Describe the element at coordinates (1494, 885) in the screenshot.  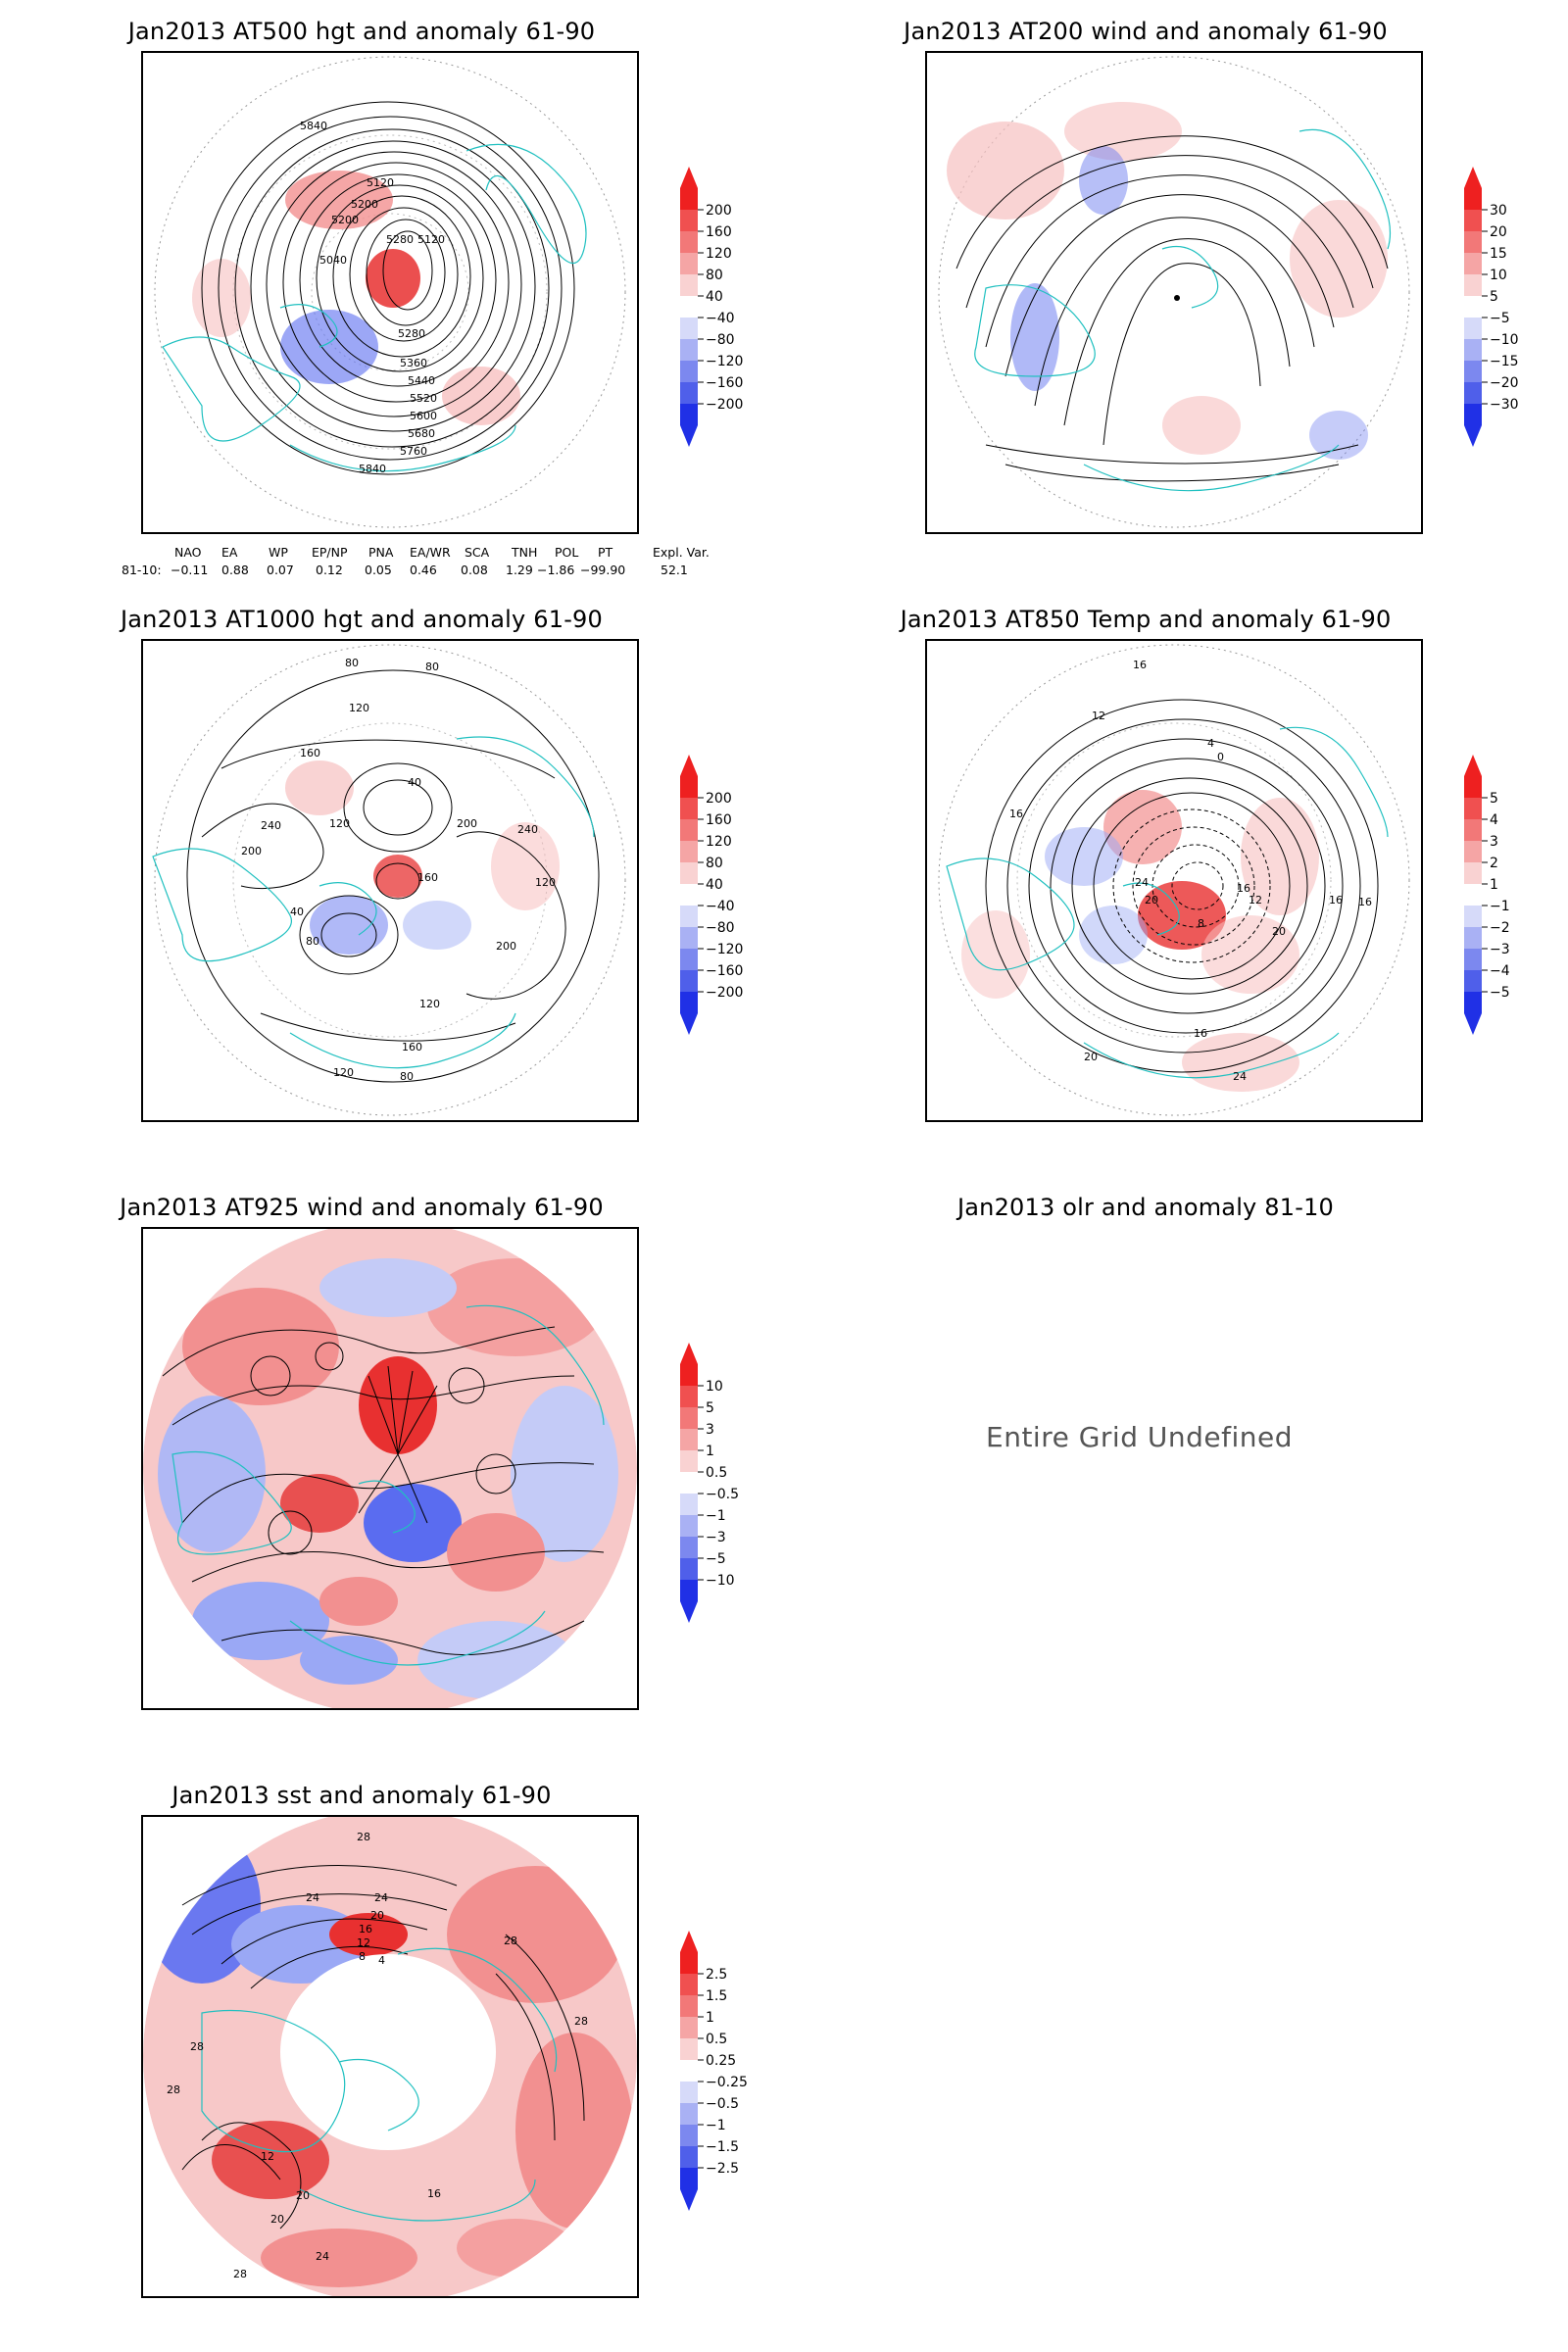
I see `colorbar-label: 1` at that location.